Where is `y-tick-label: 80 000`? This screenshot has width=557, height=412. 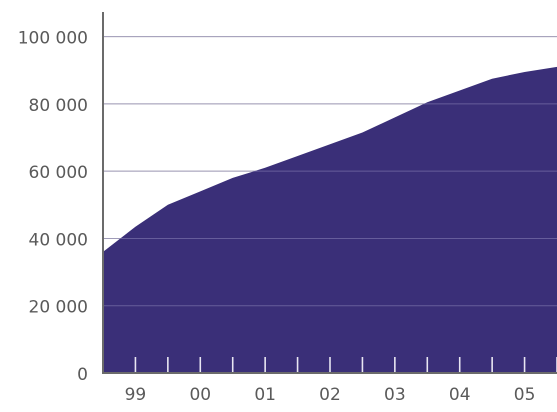
y-tick-label: 80 000 is located at coordinates (58, 106).